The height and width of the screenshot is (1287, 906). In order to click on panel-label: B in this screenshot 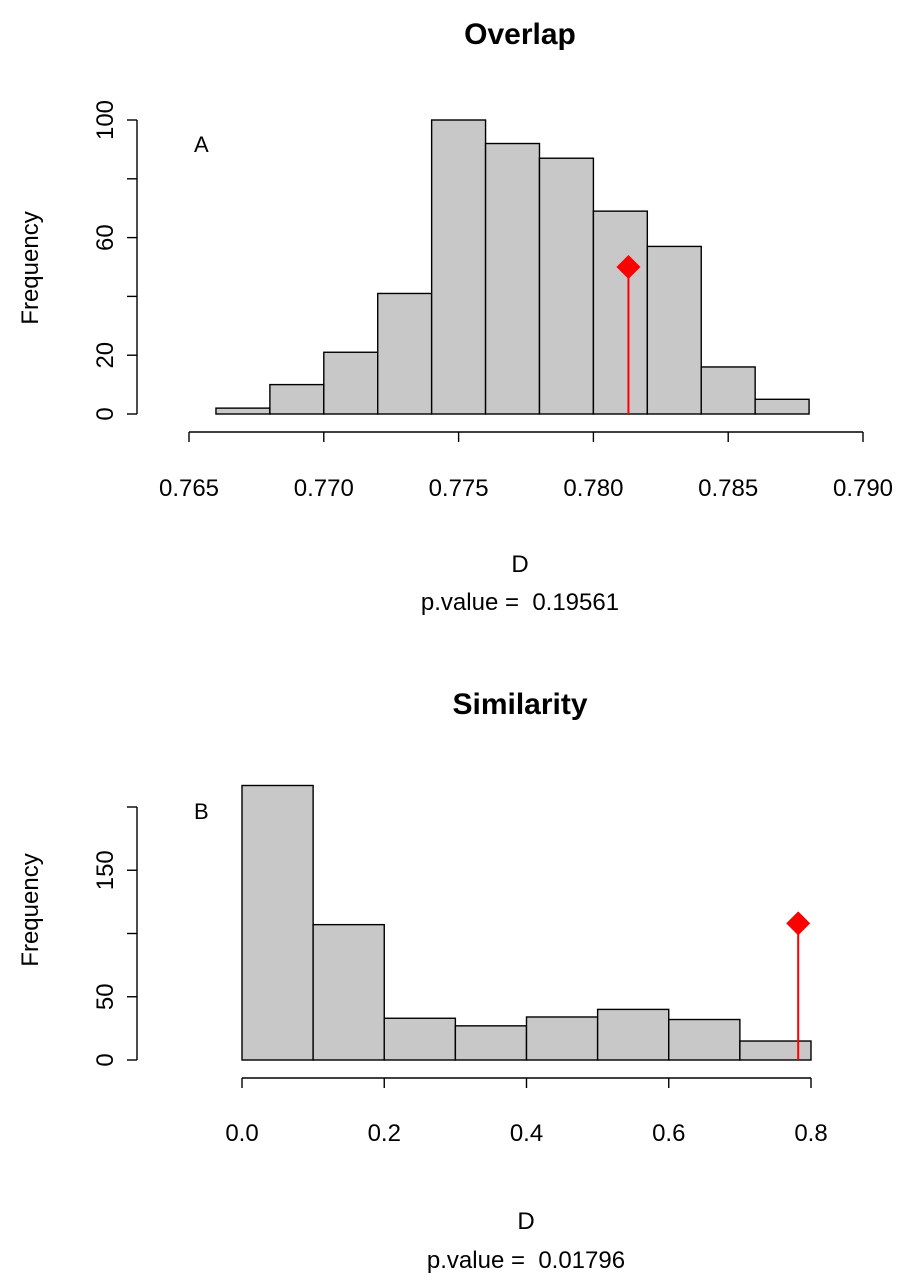, I will do `click(201, 811)`.